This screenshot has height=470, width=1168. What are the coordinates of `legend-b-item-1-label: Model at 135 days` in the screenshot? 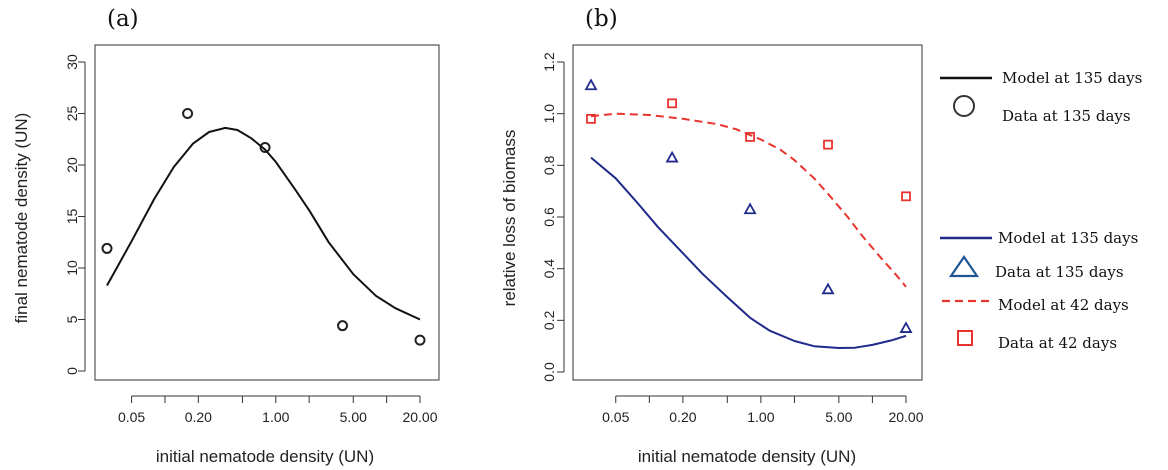 It's located at (1068, 238).